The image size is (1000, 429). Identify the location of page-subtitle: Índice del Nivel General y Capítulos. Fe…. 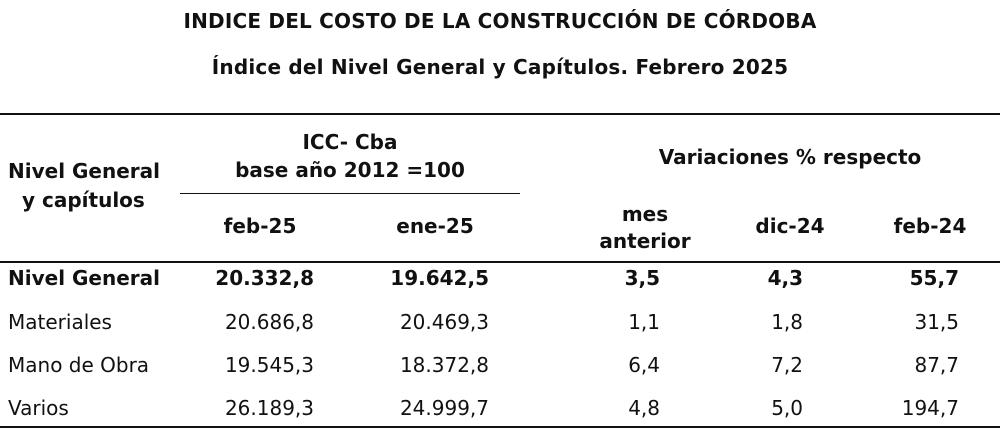
(500, 67).